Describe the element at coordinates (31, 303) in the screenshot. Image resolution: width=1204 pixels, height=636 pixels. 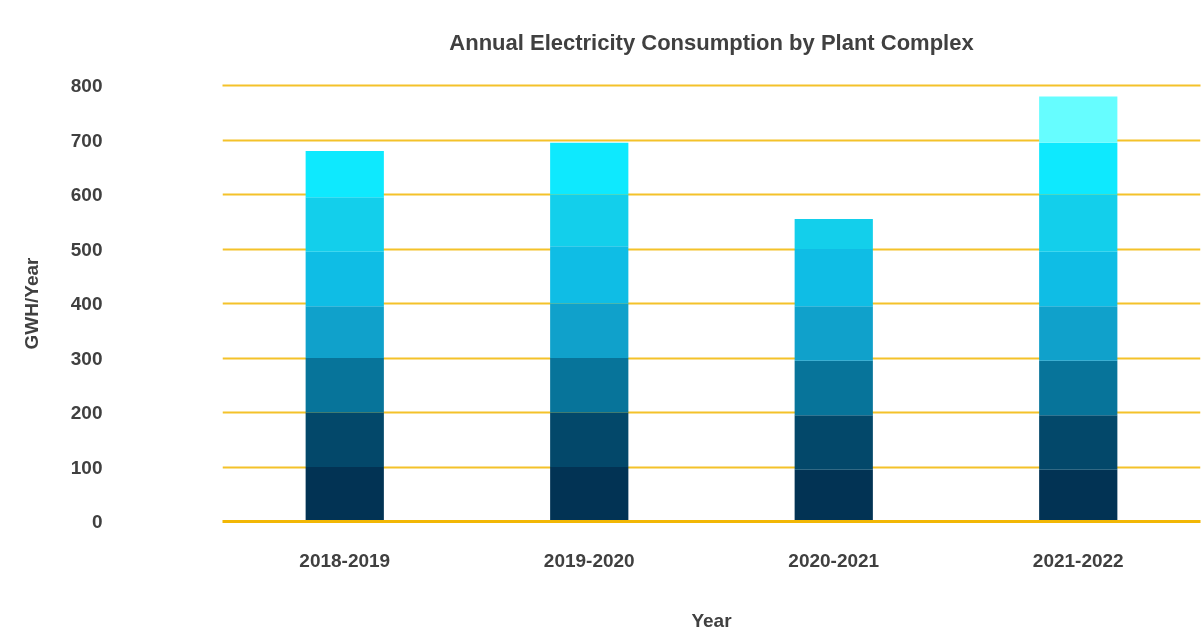
I see `y-axis-title: GWH/Year` at that location.